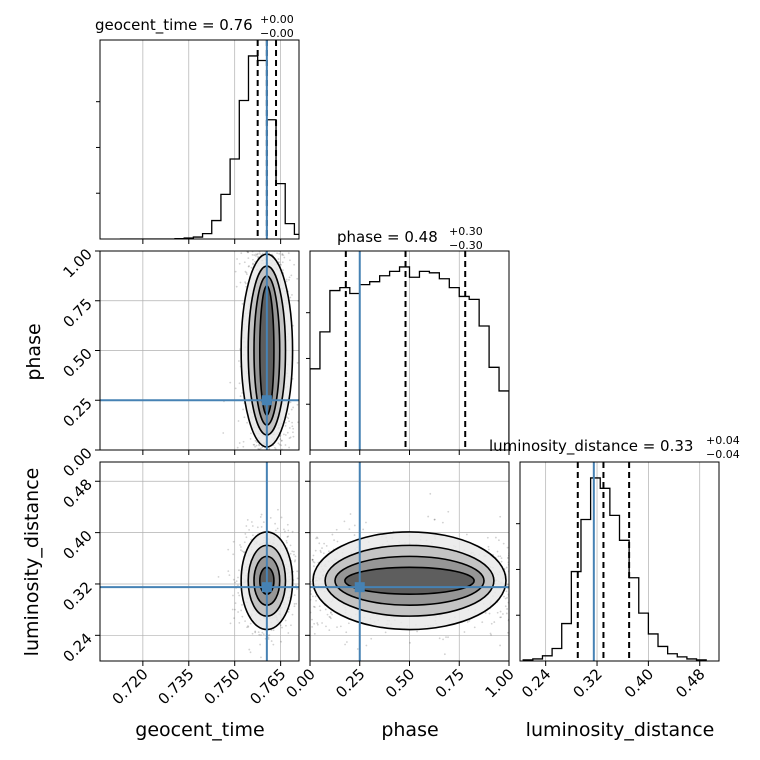  Describe the element at coordinates (77, 462) in the screenshot. I see `density-geocent-time-vs-phase-ytick-label-0: 0.00` at that location.